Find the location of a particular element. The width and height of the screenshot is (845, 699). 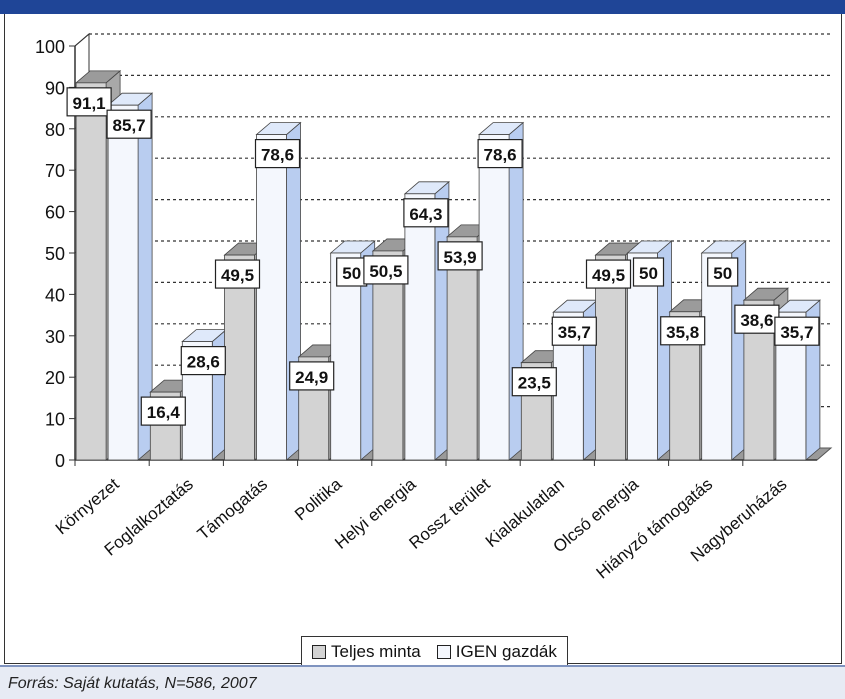

data-label-teljes-minta-kornyezet: 91,1 is located at coordinates (89, 103).